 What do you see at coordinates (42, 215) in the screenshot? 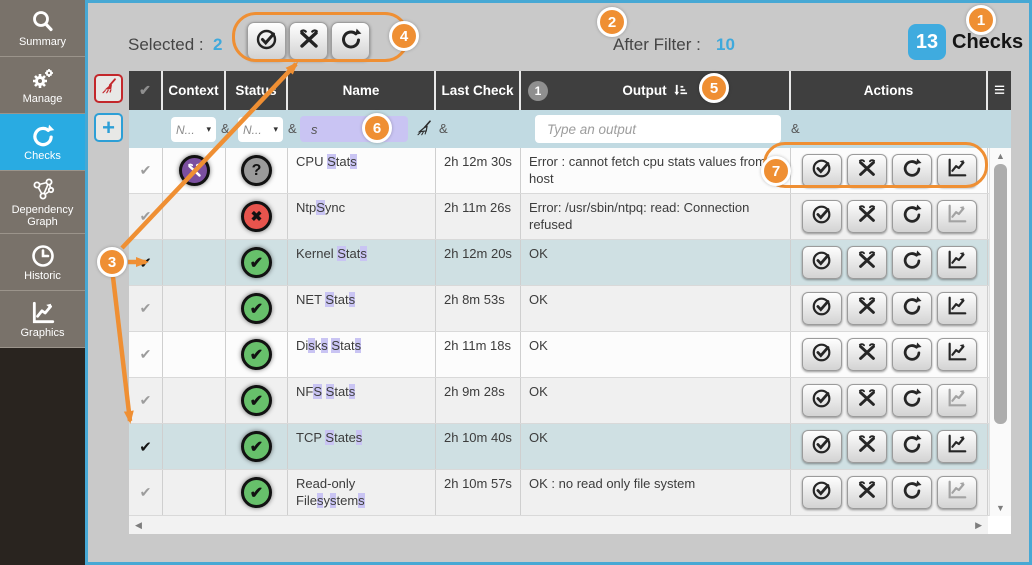
I see `sidebar-item-label: Dependency Graph` at bounding box center [42, 215].